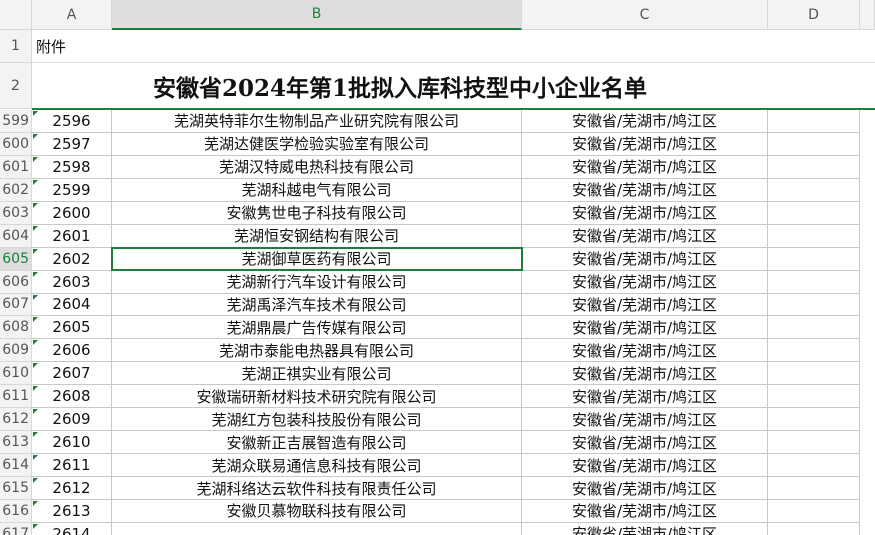  I want to click on company-cell: 芜湖正祺实业有限公司, so click(317, 374).